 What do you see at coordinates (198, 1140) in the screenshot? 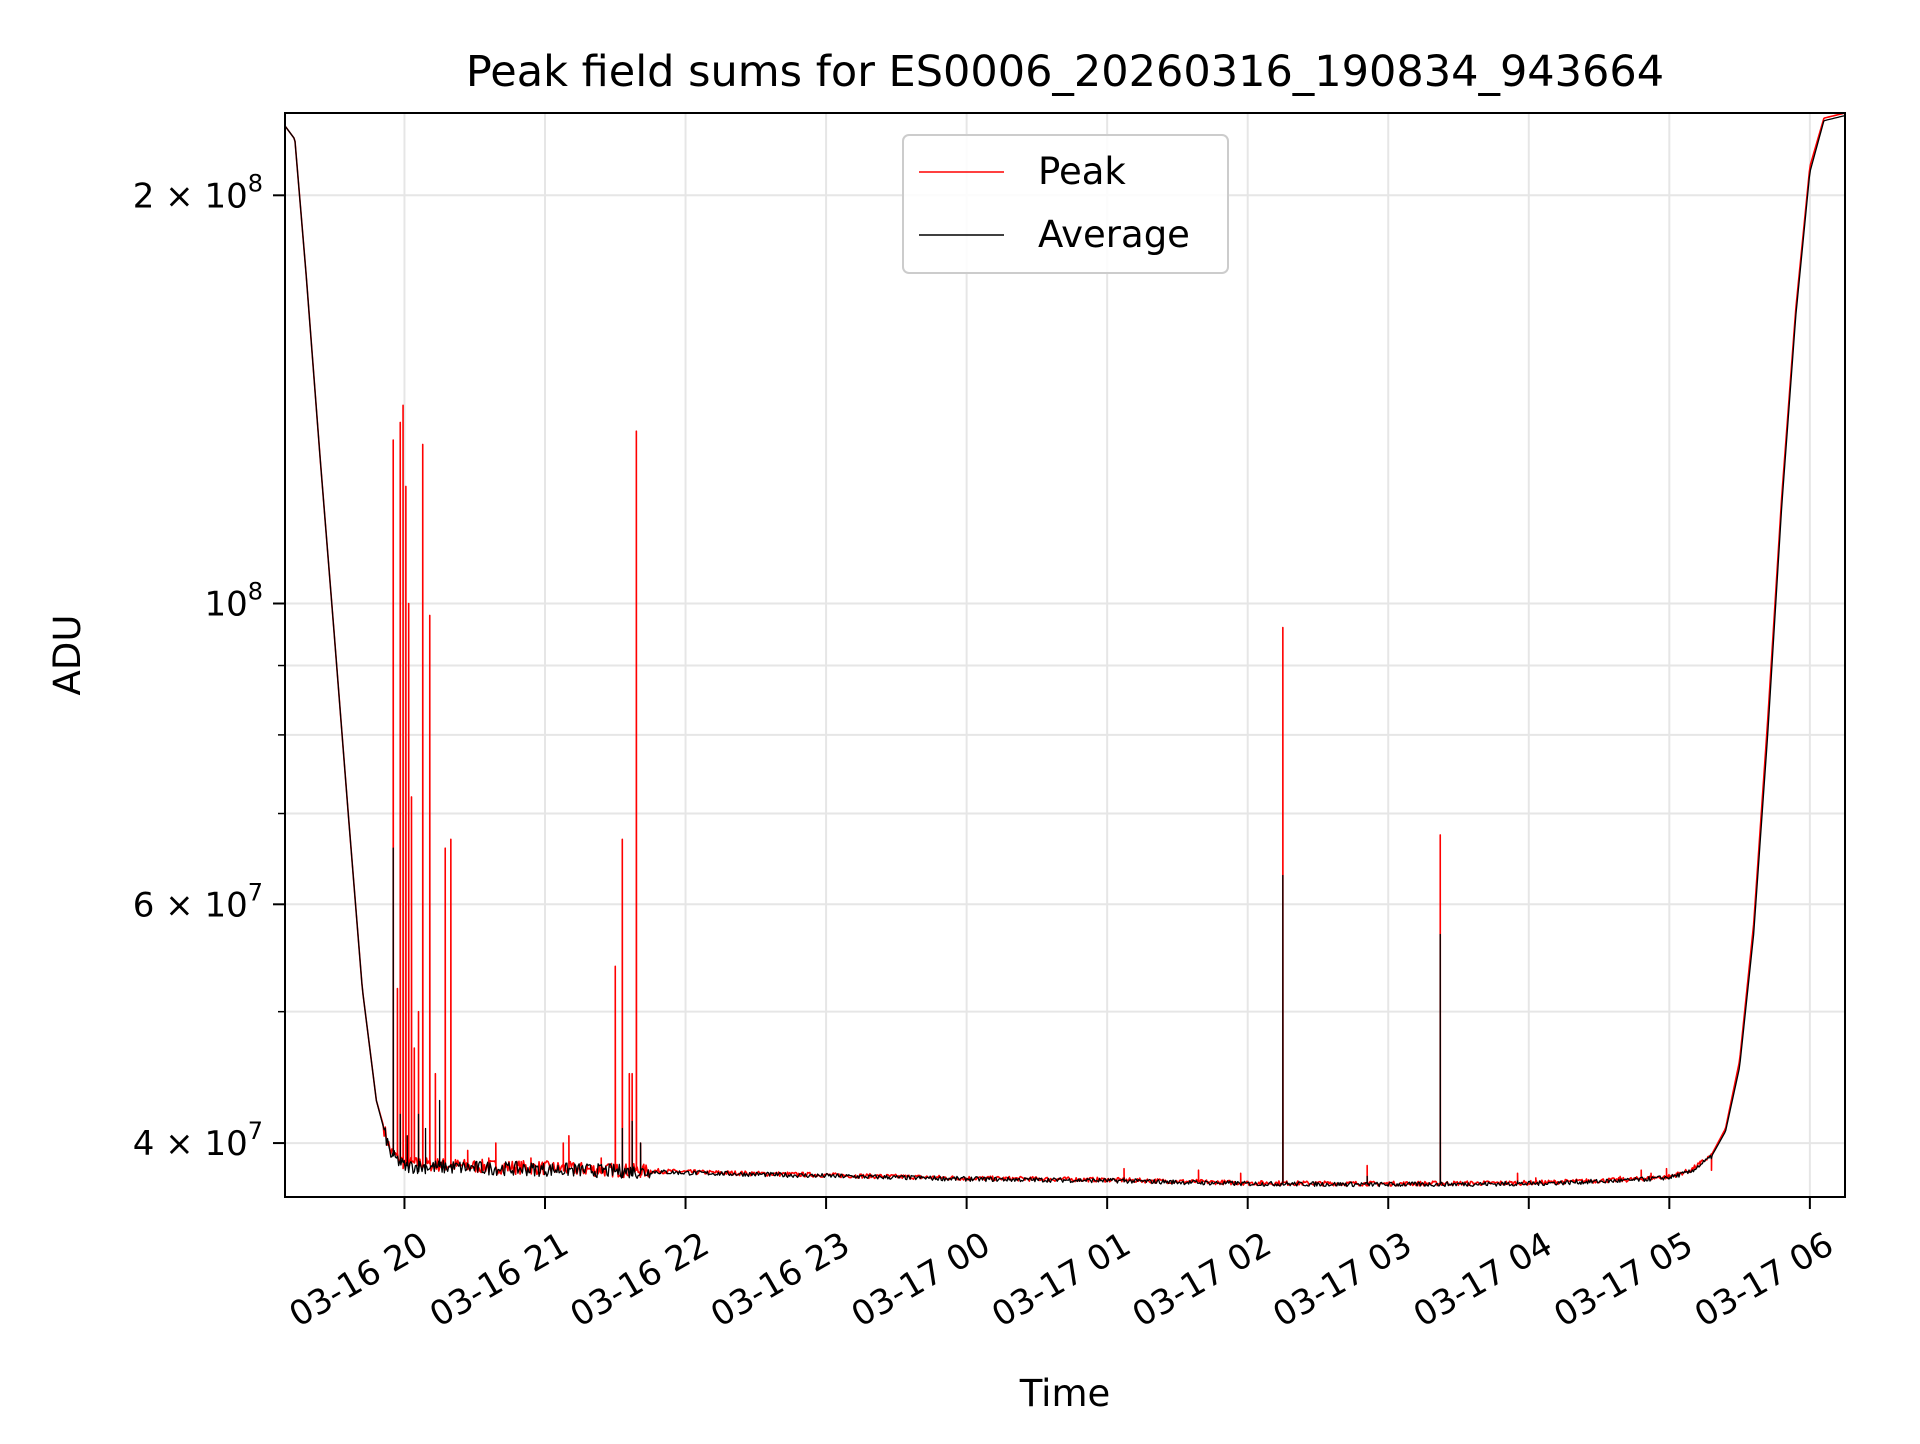
I see `y-tick-label: 4 × 107` at bounding box center [198, 1140].